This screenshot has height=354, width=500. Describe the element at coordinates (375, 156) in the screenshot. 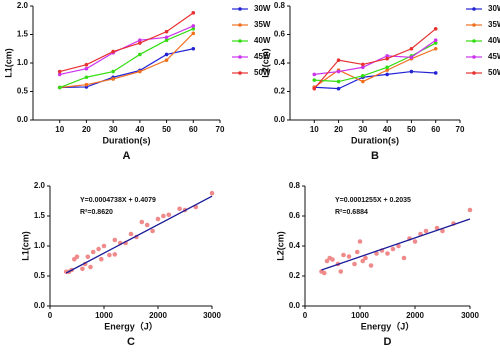

I see `panel-label: B` at that location.